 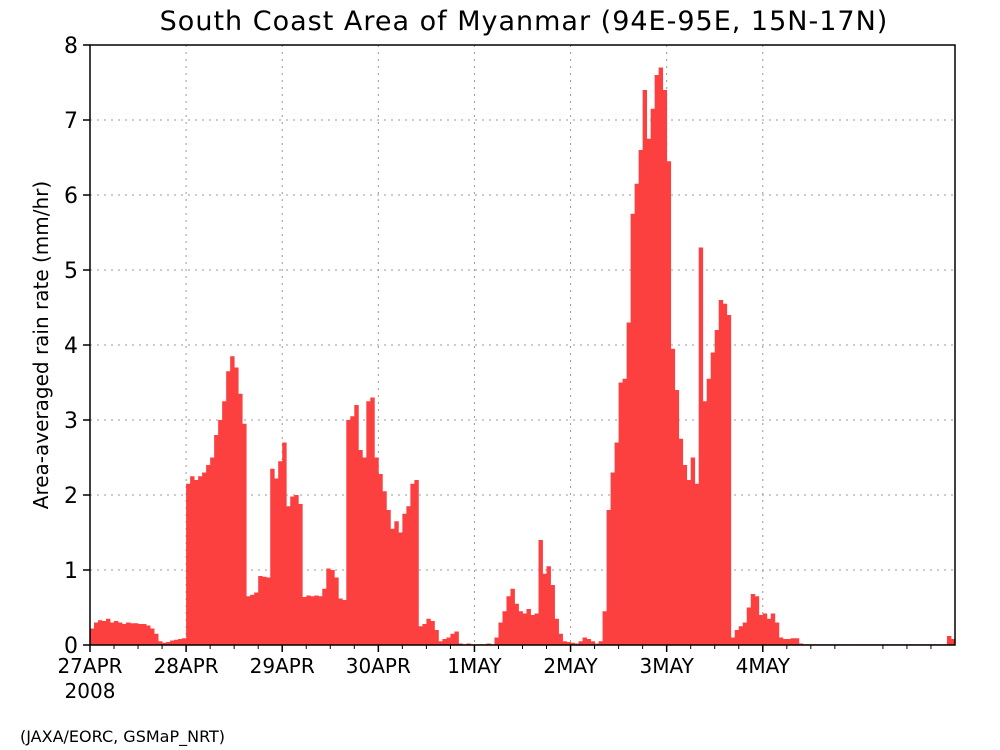 I want to click on x-tick-label: 1MAY, so click(x=474, y=666).